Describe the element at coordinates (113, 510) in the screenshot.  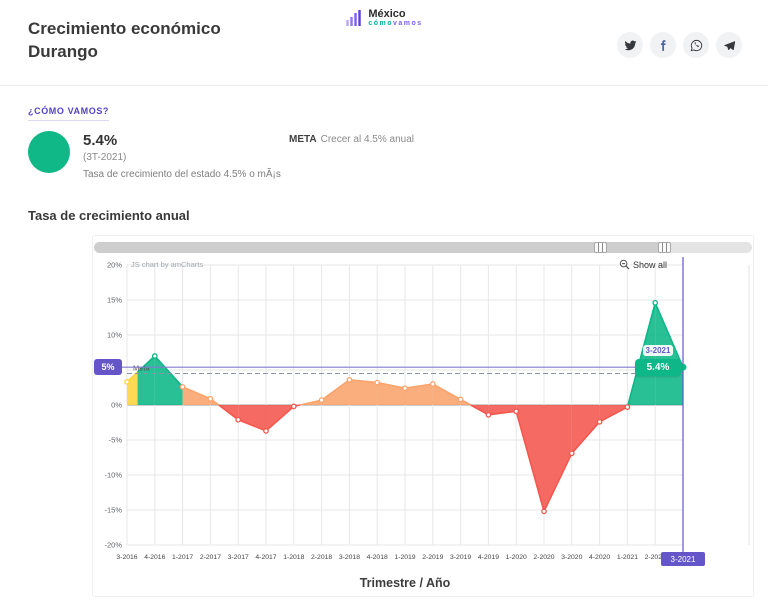
I see `svg-text: -15%` at that location.